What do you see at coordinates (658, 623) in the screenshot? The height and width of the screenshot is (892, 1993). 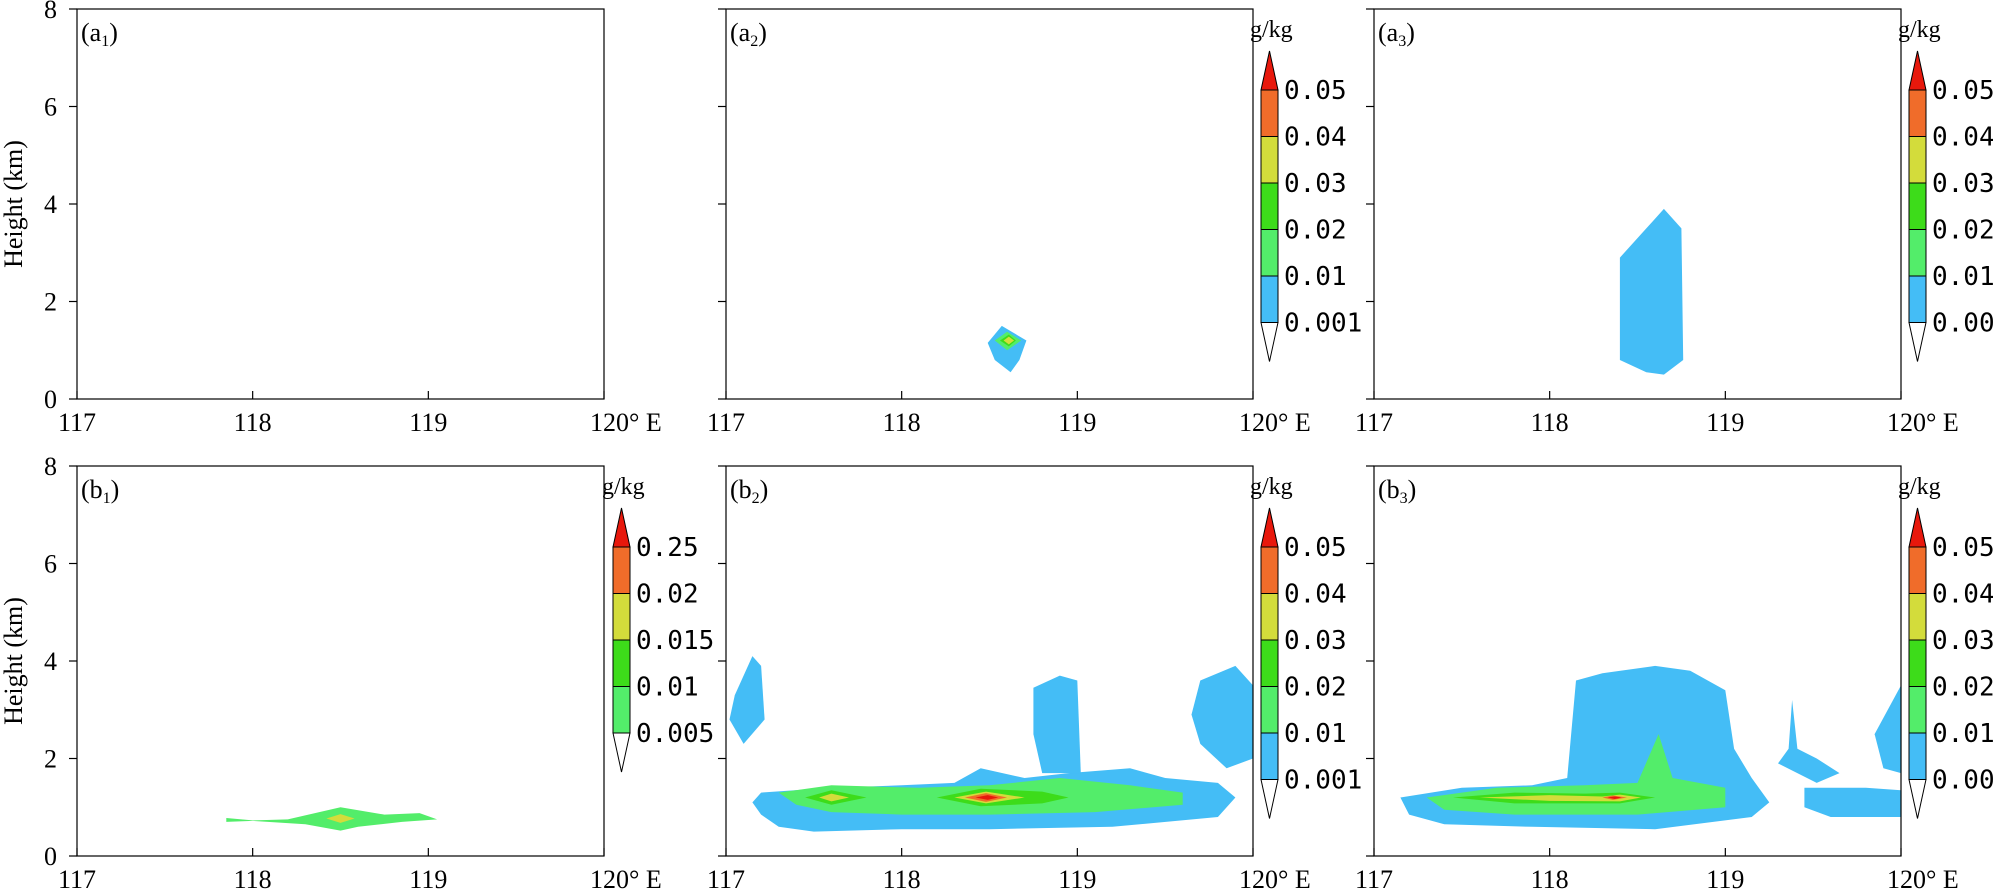 I see `colorbar: g/kg 0.25 0.02 0.015 0.01 0.005` at bounding box center [658, 623].